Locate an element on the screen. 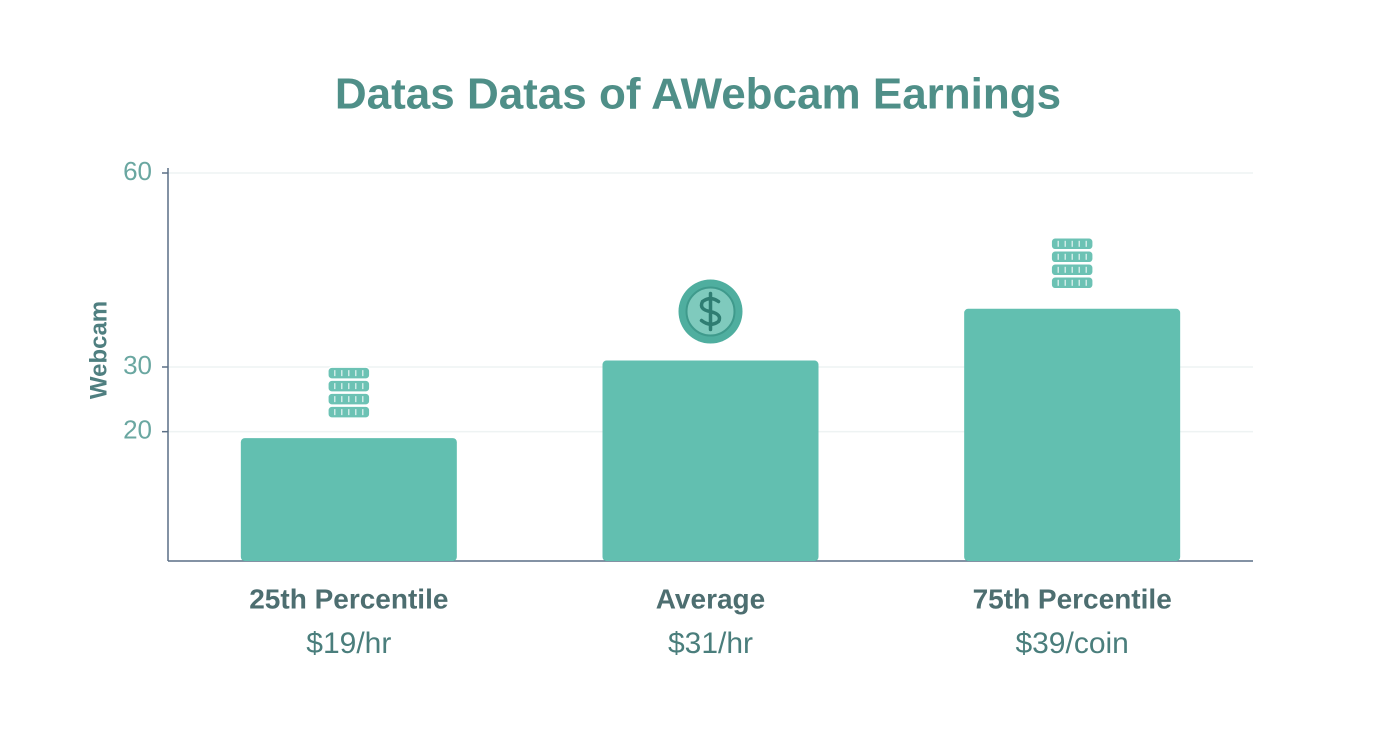  value-label: $39/coin is located at coordinates (1071, 643).